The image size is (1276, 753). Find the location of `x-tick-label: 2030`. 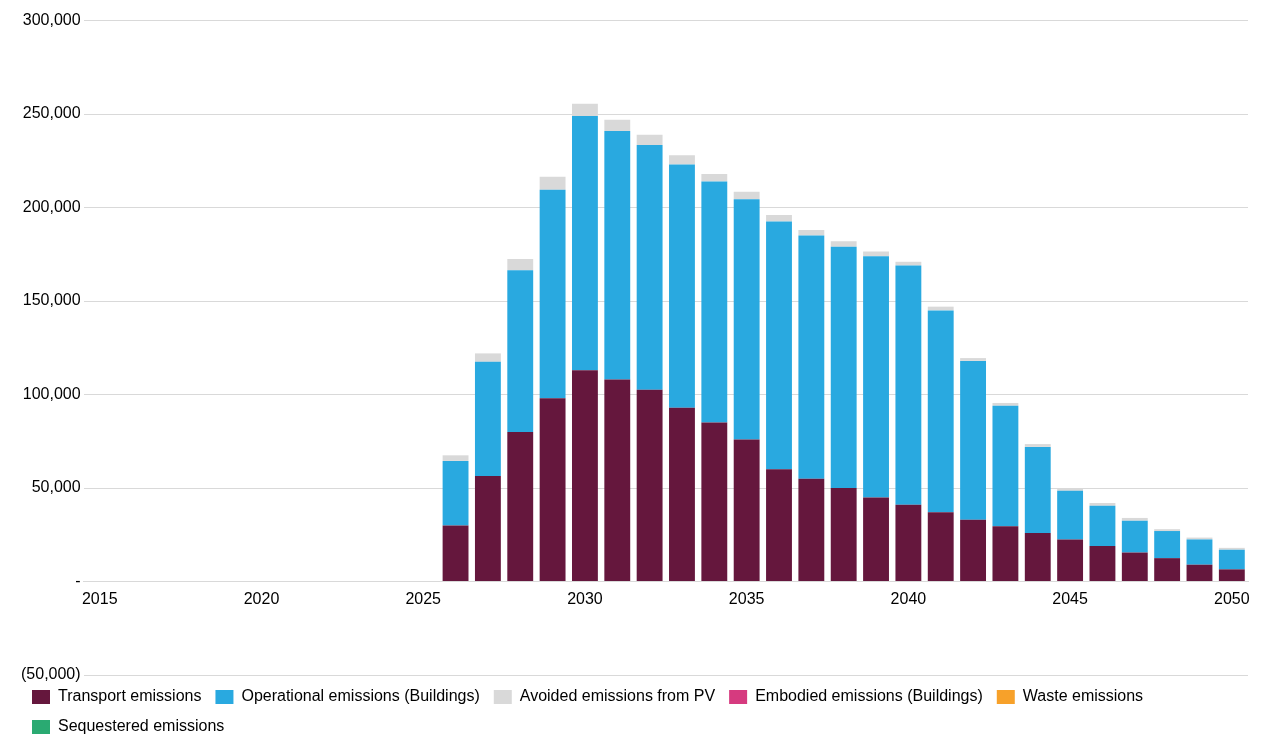

x-tick-label: 2030 is located at coordinates (585, 598).